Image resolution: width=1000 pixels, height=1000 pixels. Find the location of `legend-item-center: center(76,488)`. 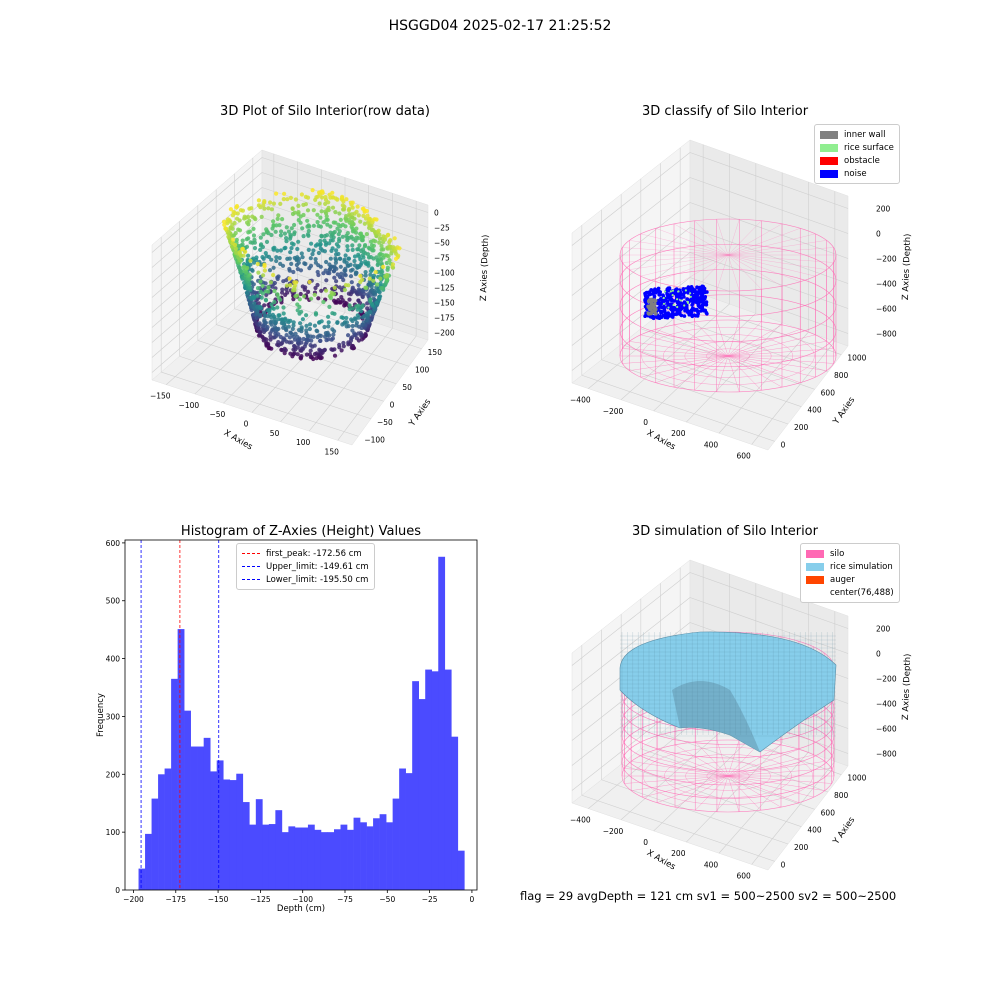

legend-item-center: center(76,488) is located at coordinates (850, 592).